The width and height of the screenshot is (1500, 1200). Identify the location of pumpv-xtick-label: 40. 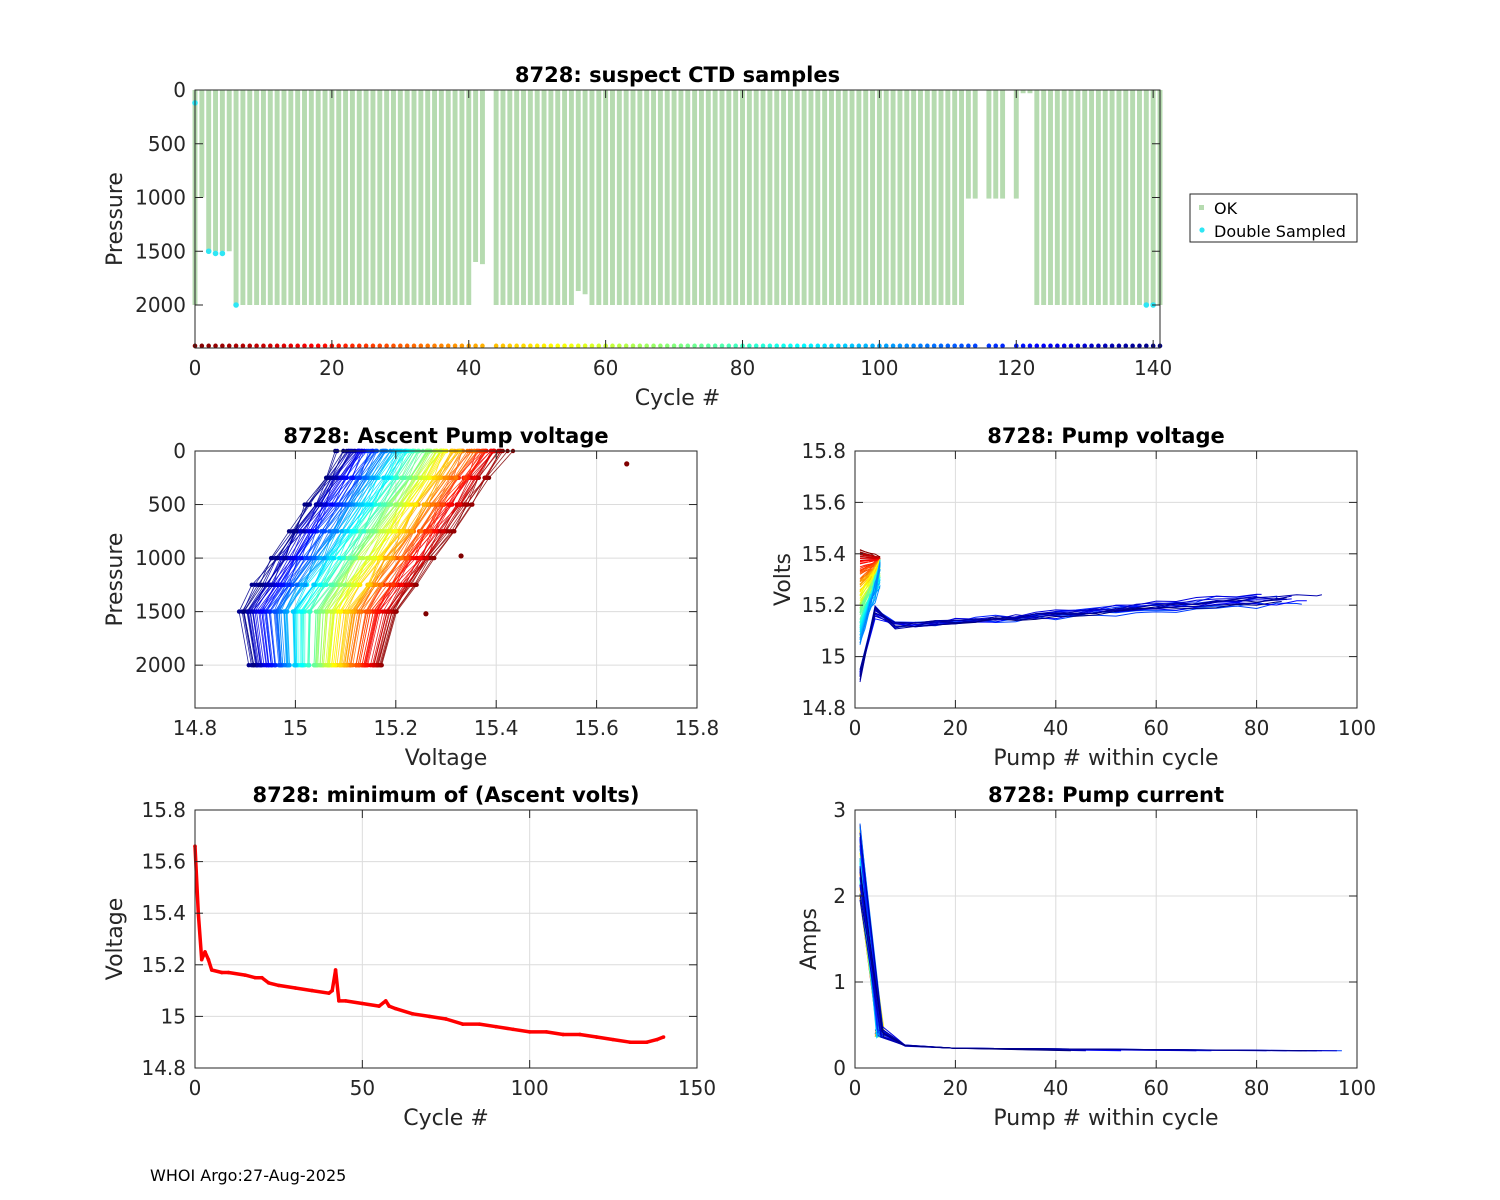
(1055, 728).